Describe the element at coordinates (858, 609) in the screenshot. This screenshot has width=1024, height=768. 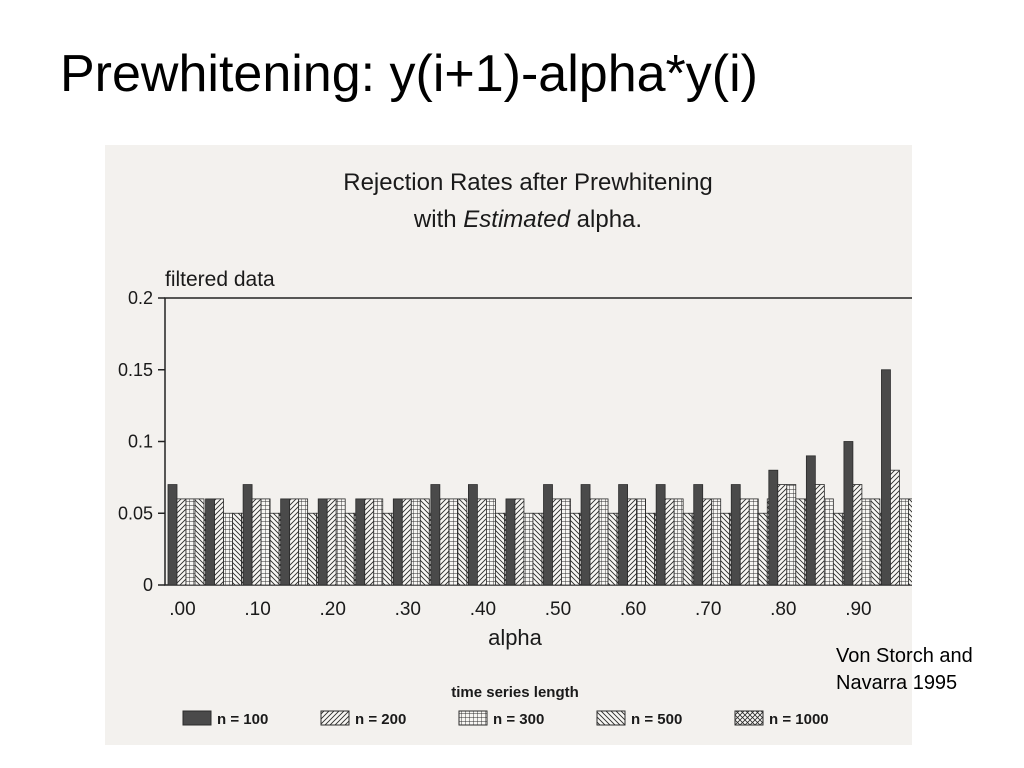
I see `x-tick-label: .90` at that location.